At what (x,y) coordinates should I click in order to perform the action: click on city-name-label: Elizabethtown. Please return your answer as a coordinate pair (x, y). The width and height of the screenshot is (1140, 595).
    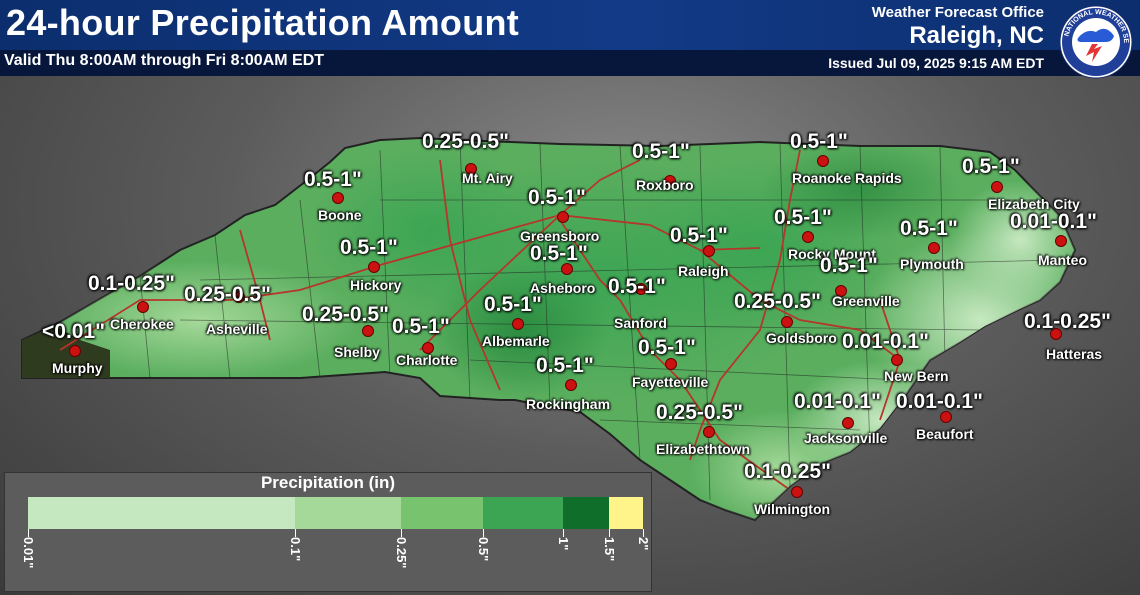
    Looking at the image, I should click on (703, 449).